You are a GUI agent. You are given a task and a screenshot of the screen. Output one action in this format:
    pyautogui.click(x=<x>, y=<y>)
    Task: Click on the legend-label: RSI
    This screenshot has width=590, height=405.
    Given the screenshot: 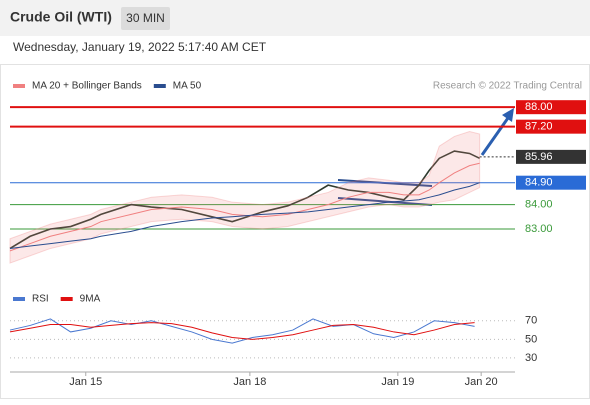 What is the action you would take?
    pyautogui.click(x=40, y=299)
    